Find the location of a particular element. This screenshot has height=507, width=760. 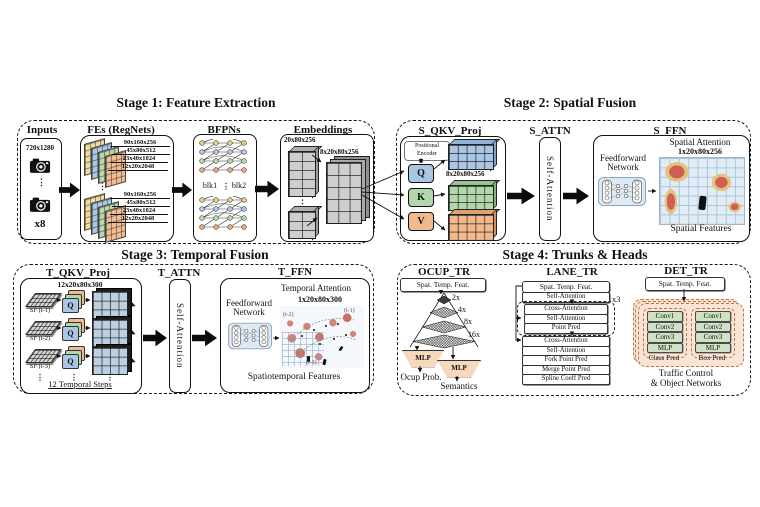

car-icon is located at coordinates (702, 203).